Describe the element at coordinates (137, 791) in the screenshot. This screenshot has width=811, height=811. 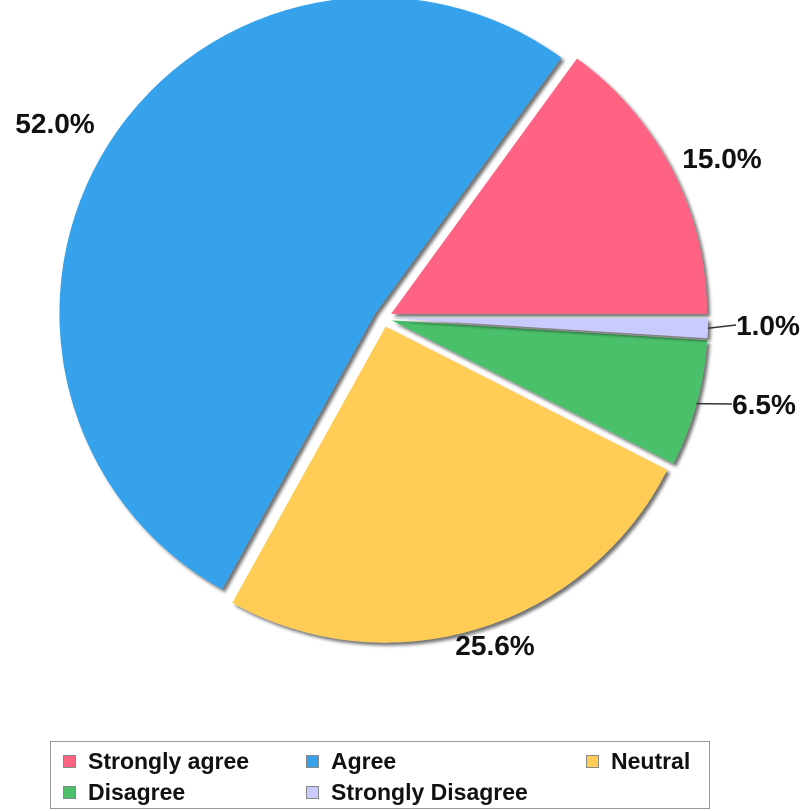
I see `legend-label: Disagree` at that location.